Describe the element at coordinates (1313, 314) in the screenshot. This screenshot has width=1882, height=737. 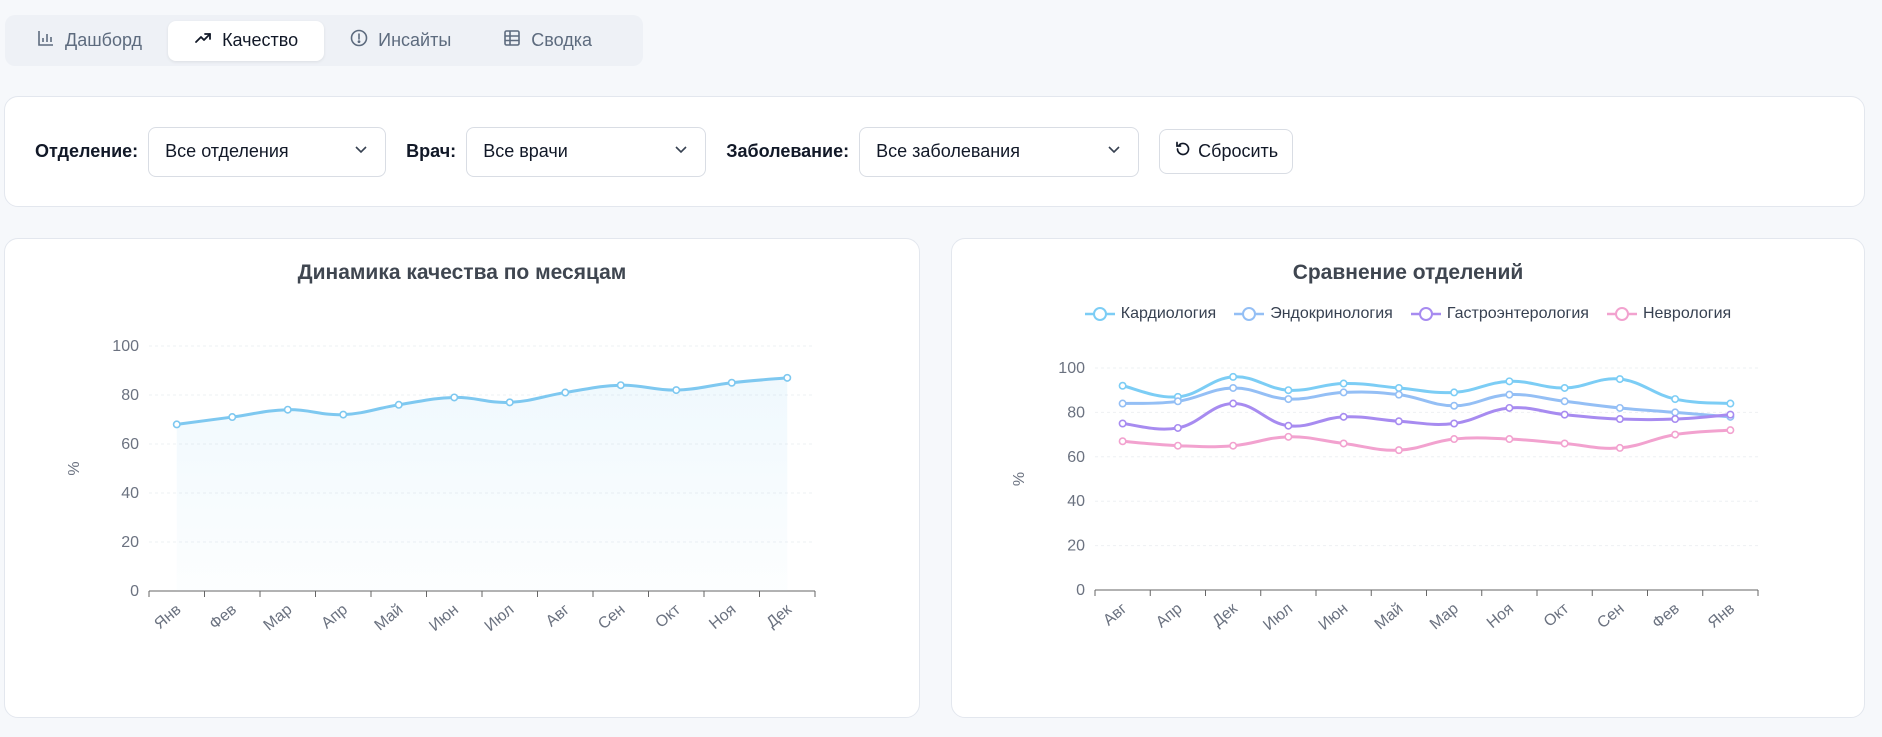
I see `legend-item: Эндокринология` at that location.